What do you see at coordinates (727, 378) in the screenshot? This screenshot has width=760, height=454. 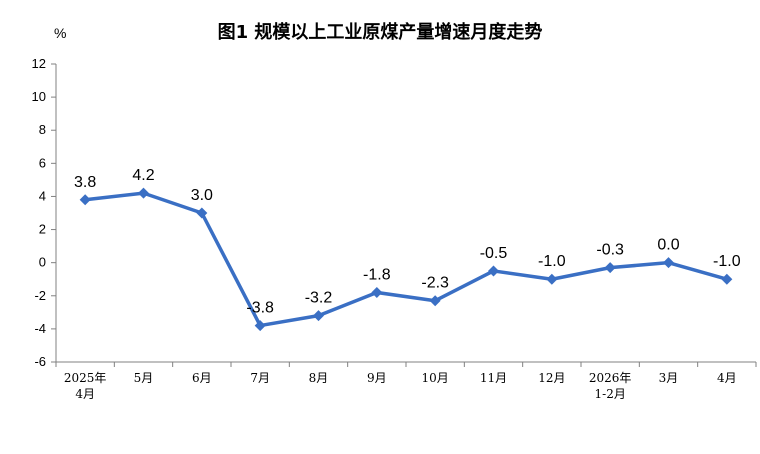 I see `x-tick-label: 4月` at bounding box center [727, 378].